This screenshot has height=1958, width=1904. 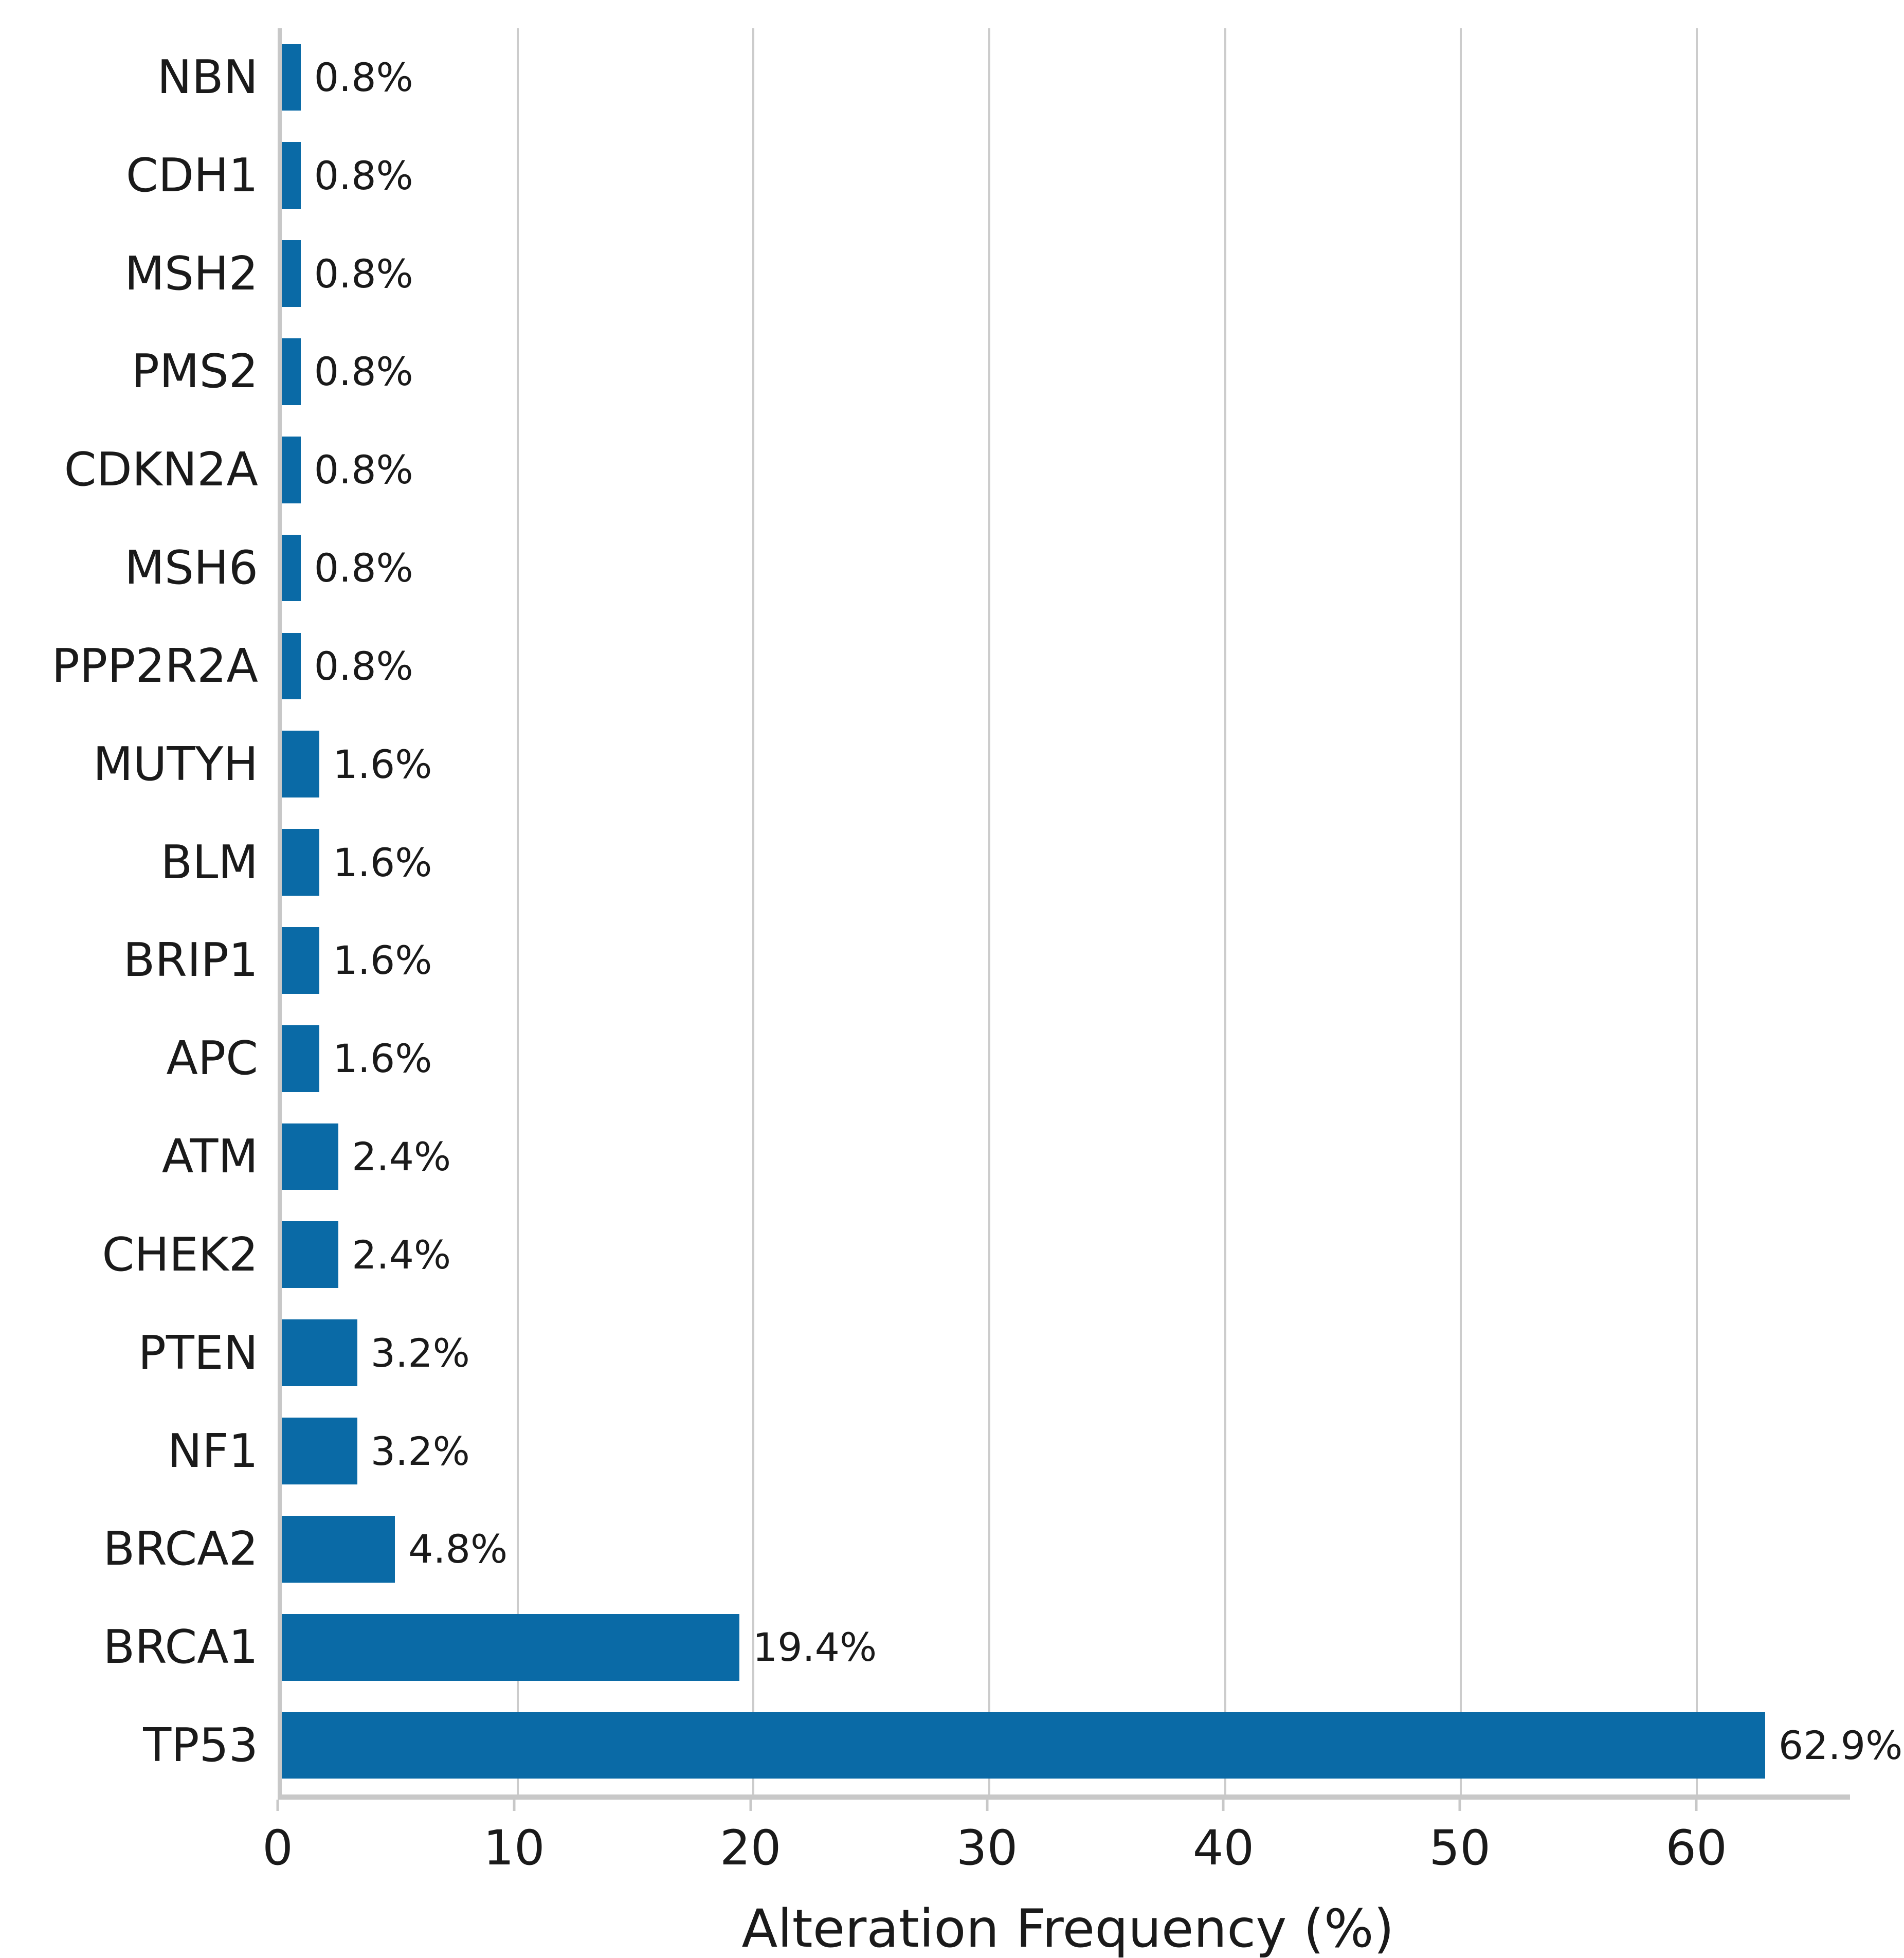 I want to click on bar-PPP2R2A, so click(x=292, y=666).